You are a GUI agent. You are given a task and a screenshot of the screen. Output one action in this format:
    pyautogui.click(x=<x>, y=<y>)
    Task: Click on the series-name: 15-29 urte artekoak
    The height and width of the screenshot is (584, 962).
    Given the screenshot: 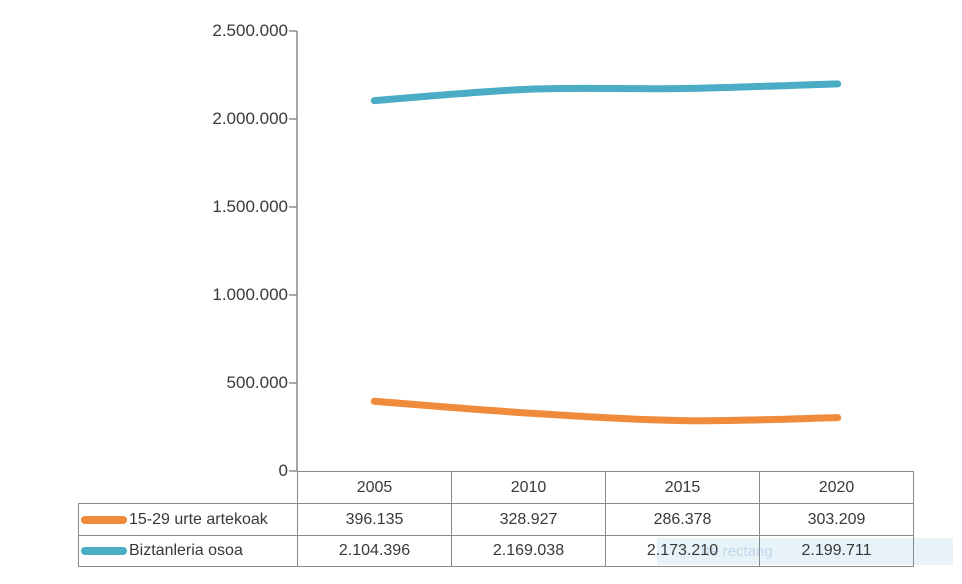 What is the action you would take?
    pyautogui.click(x=198, y=519)
    